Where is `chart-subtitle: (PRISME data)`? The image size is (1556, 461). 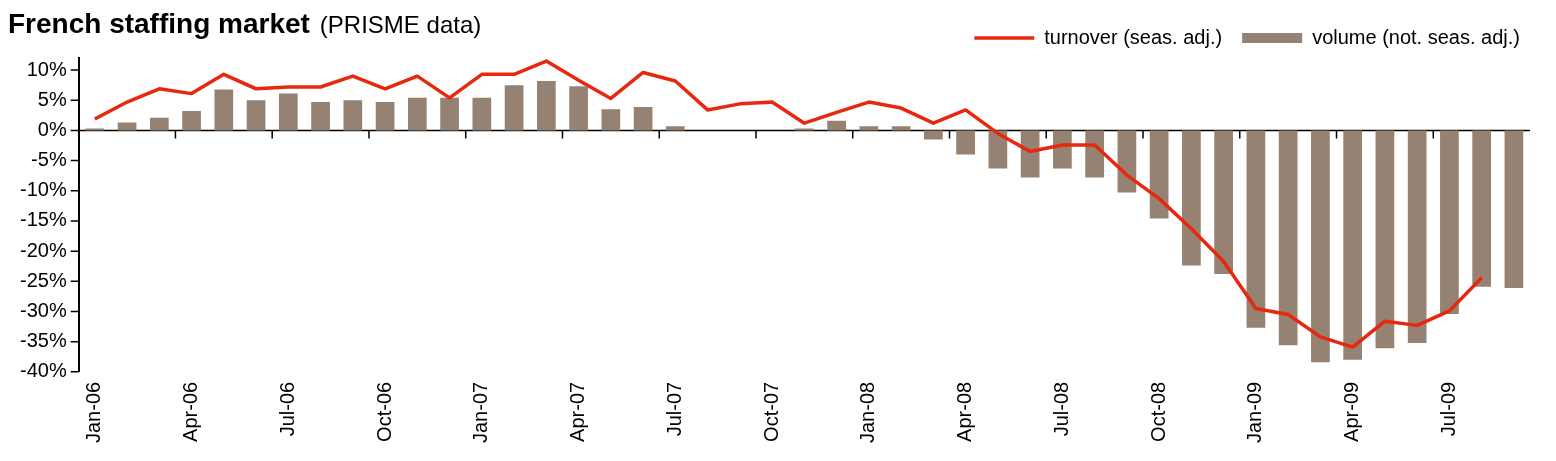 chart-subtitle: (PRISME data) is located at coordinates (400, 24).